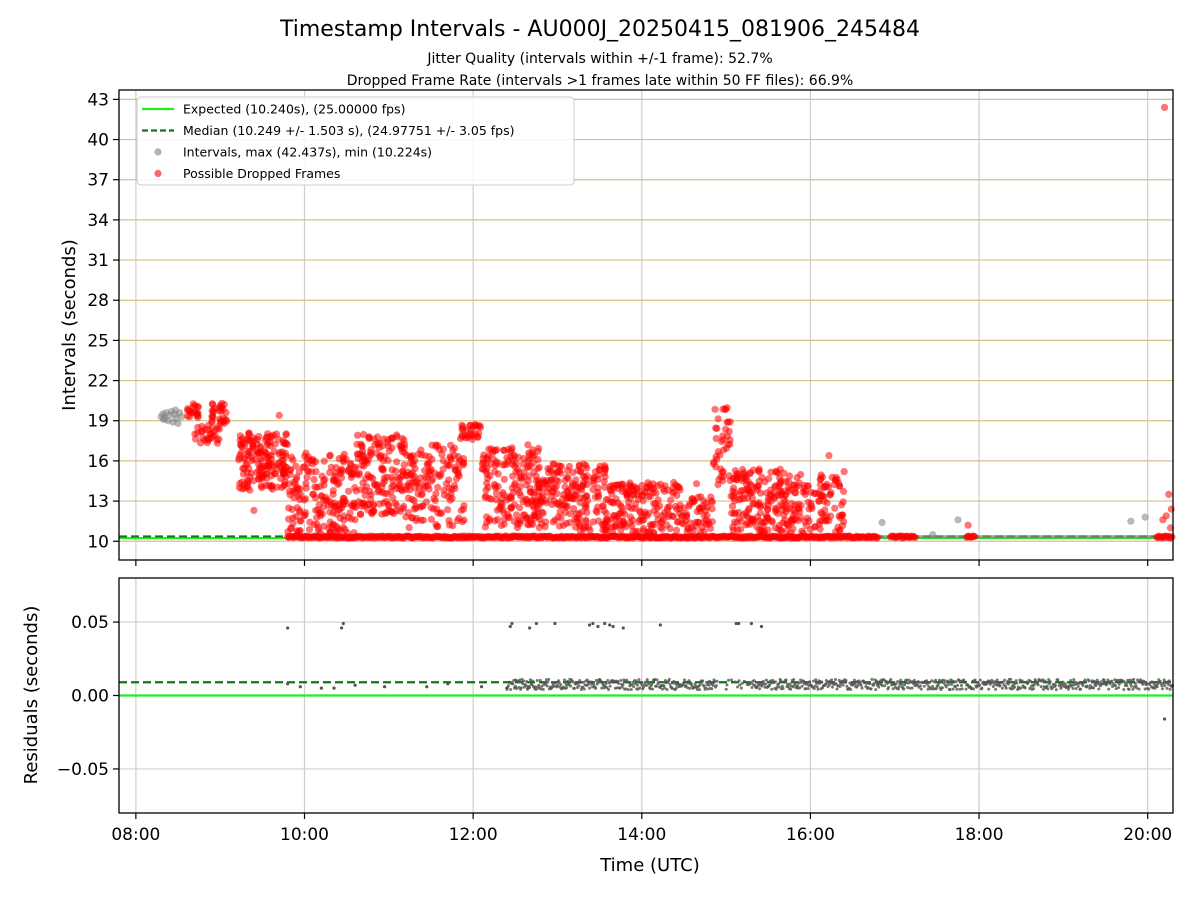 This screenshot has height=900, width=1200. I want to click on legend-expected-label: Expected (10.240s), (25.00000 fps), so click(294, 109).